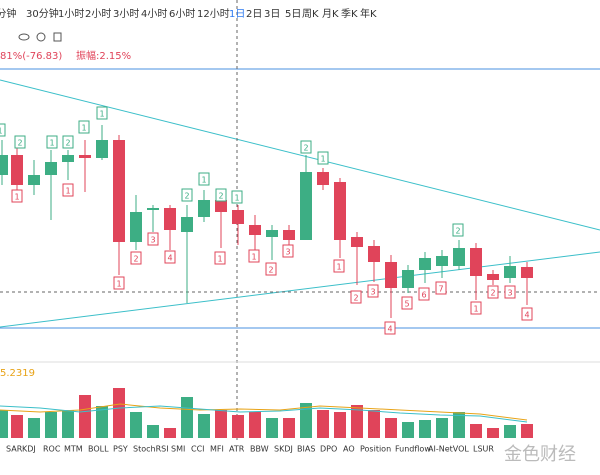 The image size is (600, 475). Describe the element at coordinates (8, 13) in the screenshot. I see `timeframe-tab: 5分钟` at that location.